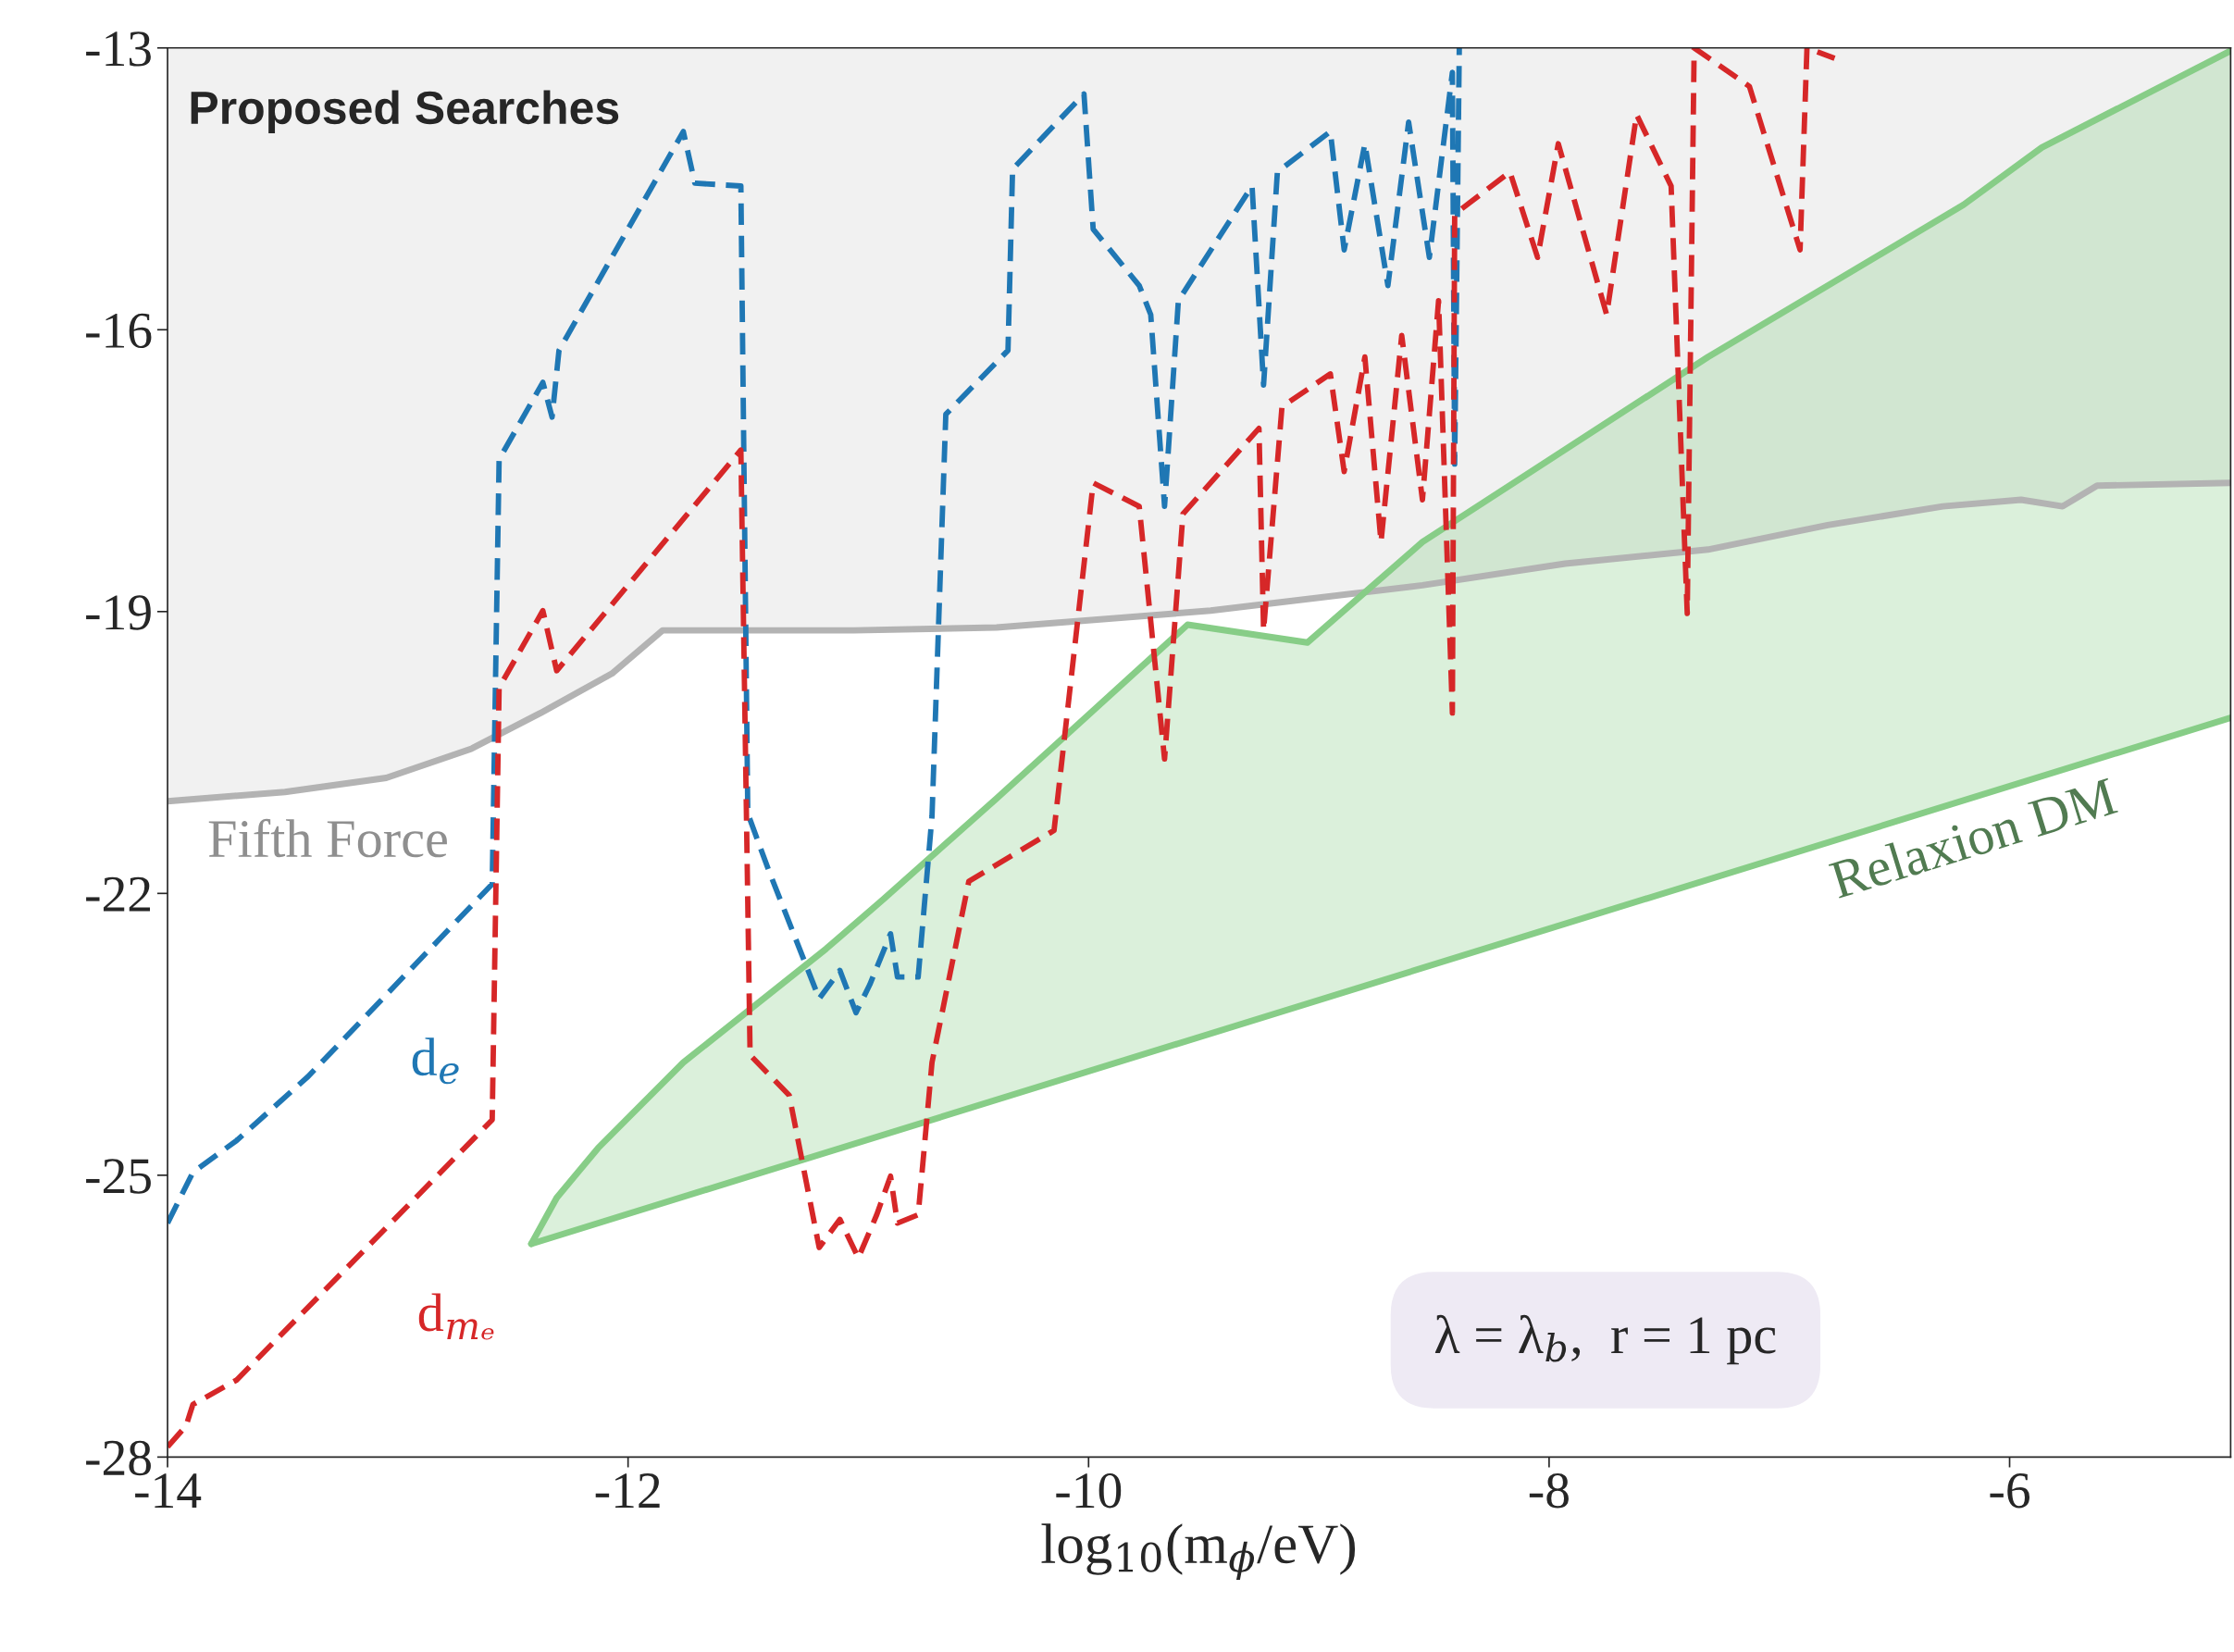 This screenshot has height=1652, width=2234. Describe the element at coordinates (1198, 1552) in the screenshot. I see `x-axis-title: log$_{10}$(m$_{ϕ}$/eV)` at that location.